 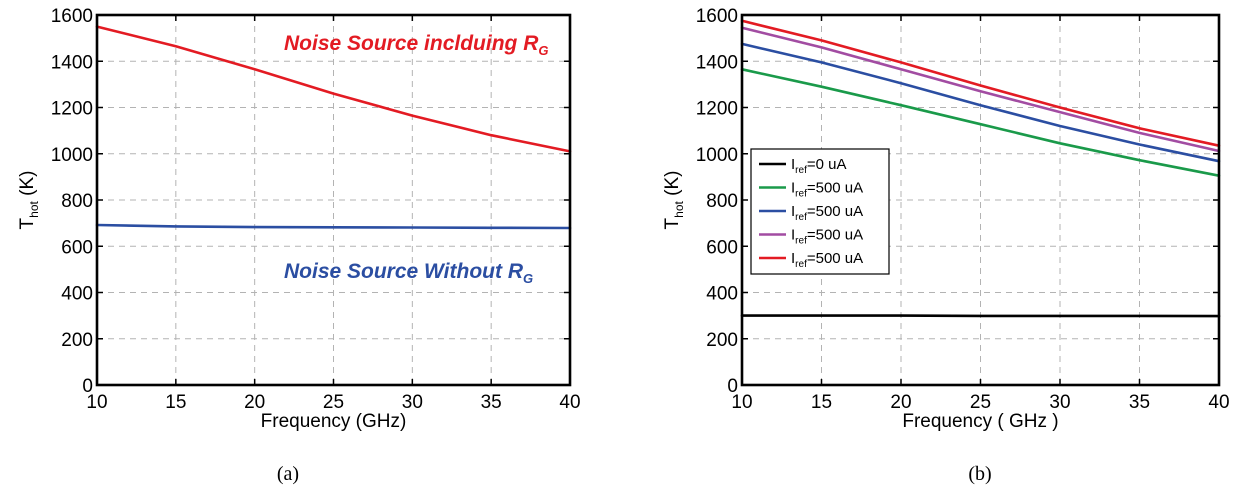 I want to click on x-axis-label: Frequency (GHz), so click(x=334, y=421).